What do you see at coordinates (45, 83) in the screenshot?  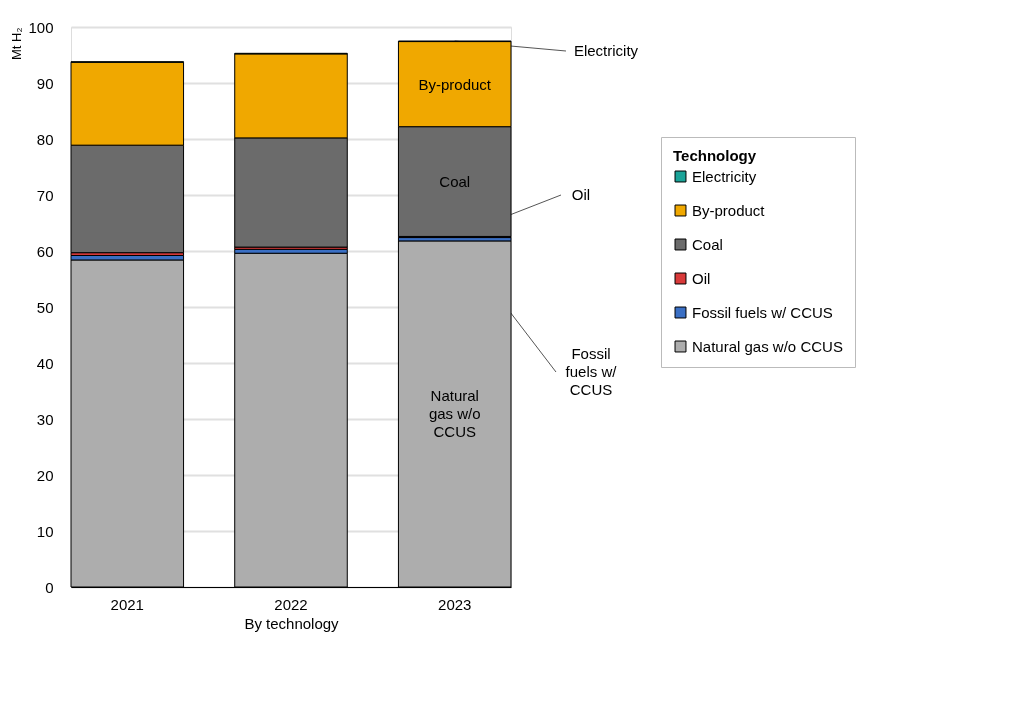 I see `y-tick-label: 90` at bounding box center [45, 83].